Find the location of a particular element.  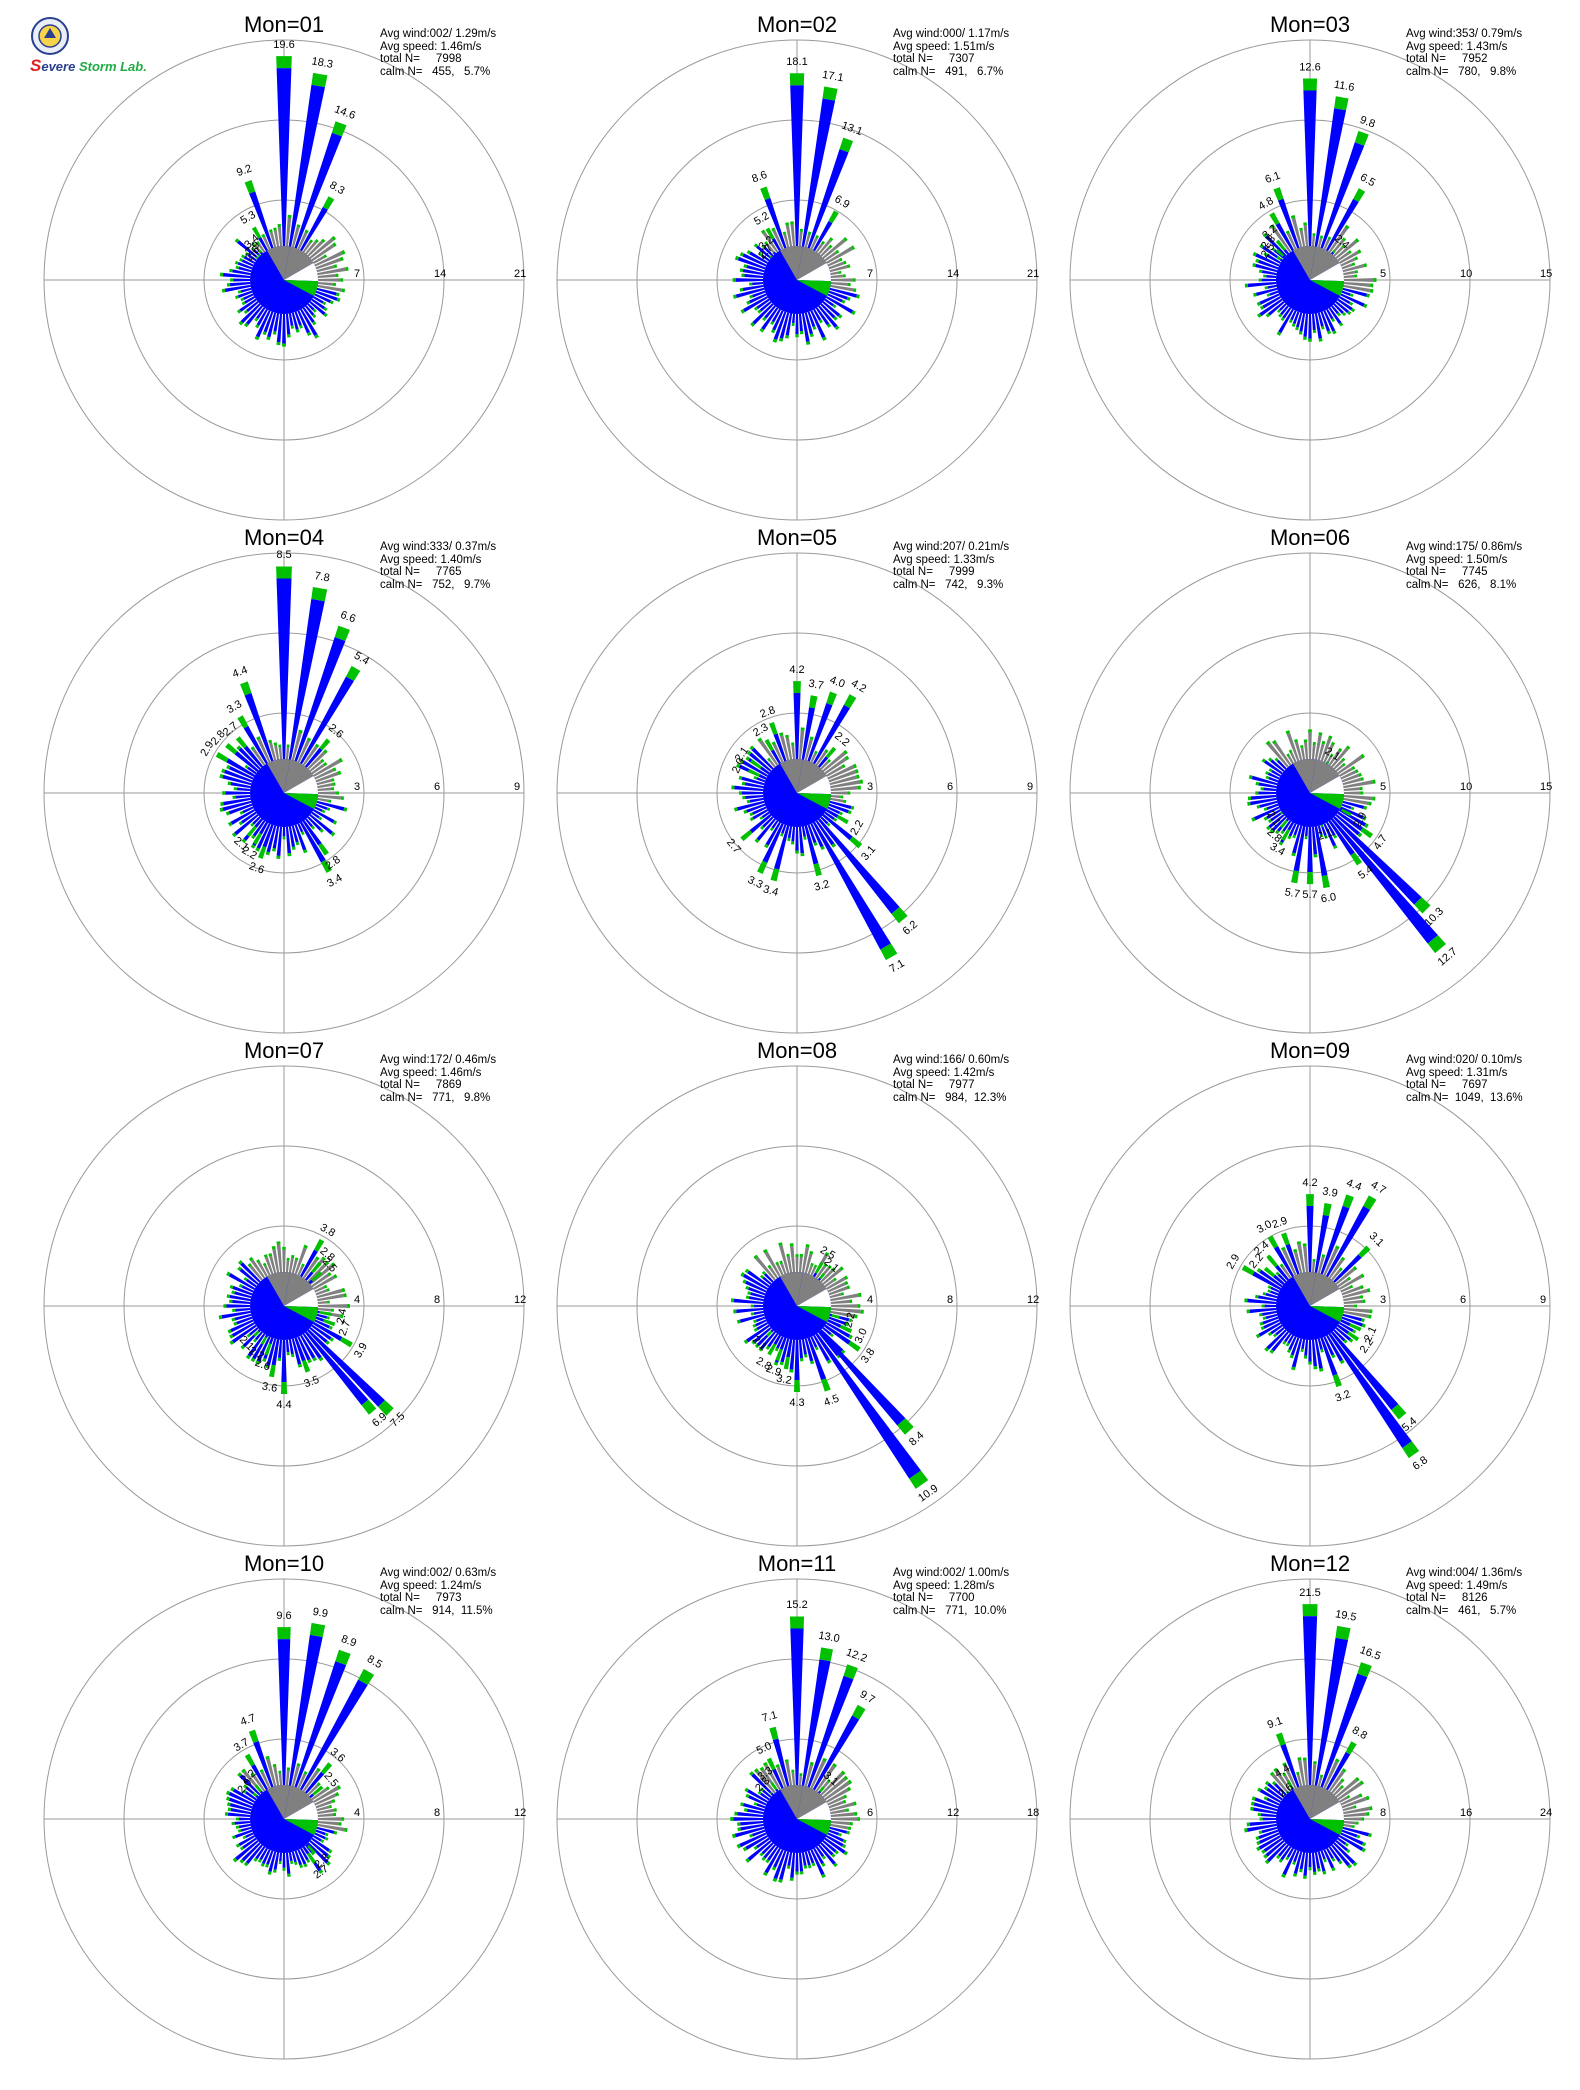

calm-sector is located at coordinates (1304, 1802).